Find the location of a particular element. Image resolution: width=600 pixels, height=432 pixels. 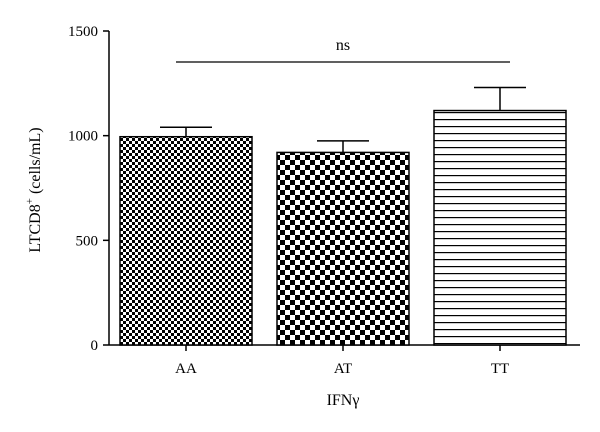

bar-at is located at coordinates (343, 248).